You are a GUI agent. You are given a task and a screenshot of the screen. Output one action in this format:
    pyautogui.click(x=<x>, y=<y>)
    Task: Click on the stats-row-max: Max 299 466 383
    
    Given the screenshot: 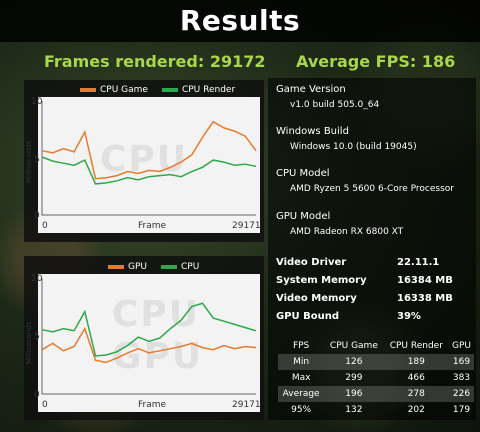 What is the action you would take?
    pyautogui.click(x=376, y=378)
    